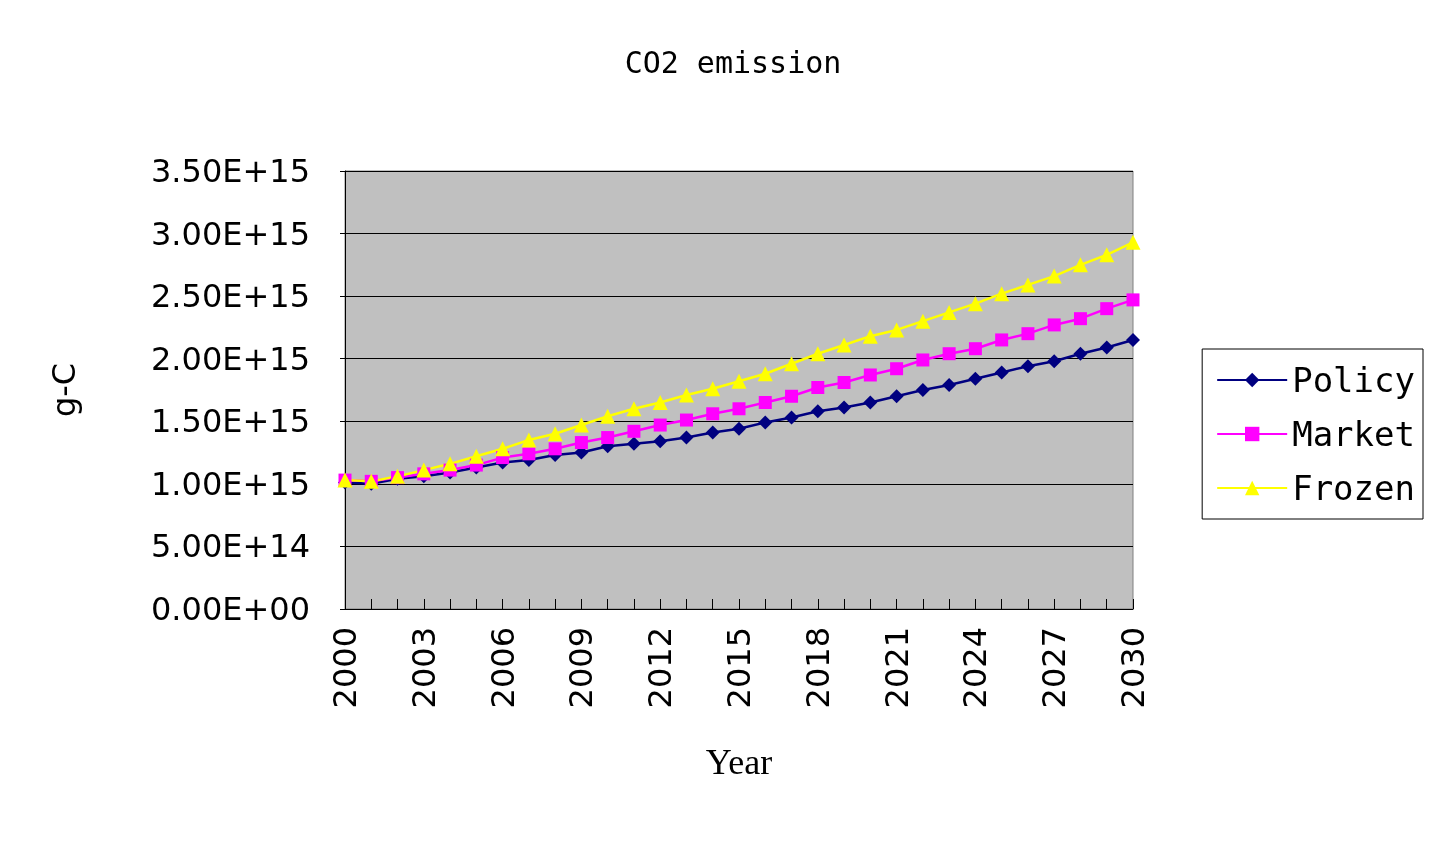 The height and width of the screenshot is (868, 1431). Describe the element at coordinates (975, 668) in the screenshot. I see `x-tick-label: 2024` at that location.